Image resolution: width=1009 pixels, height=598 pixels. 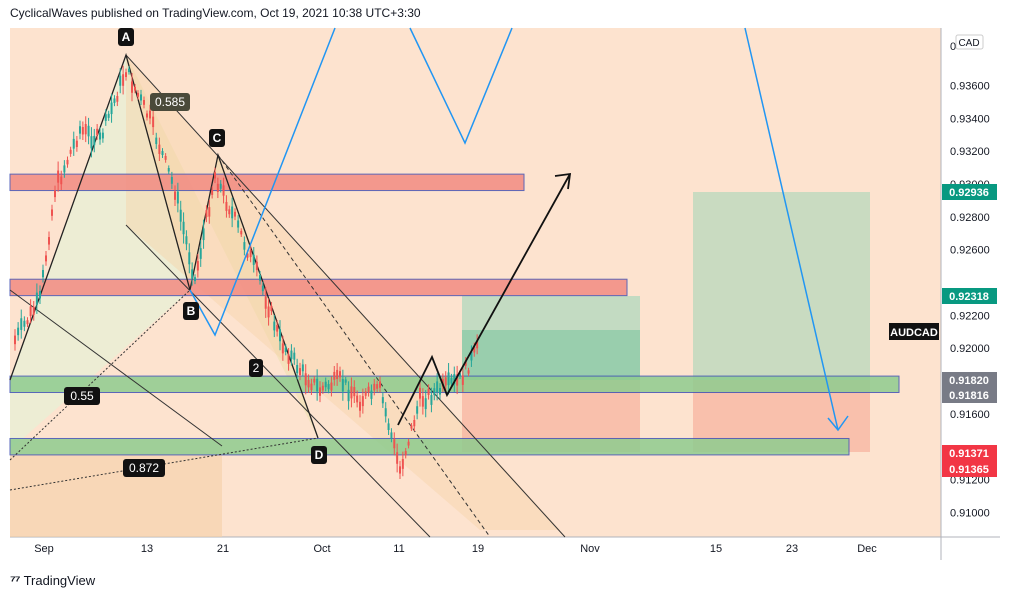 I want to click on price-axis-label-text: 0.92936, so click(x=969, y=193).